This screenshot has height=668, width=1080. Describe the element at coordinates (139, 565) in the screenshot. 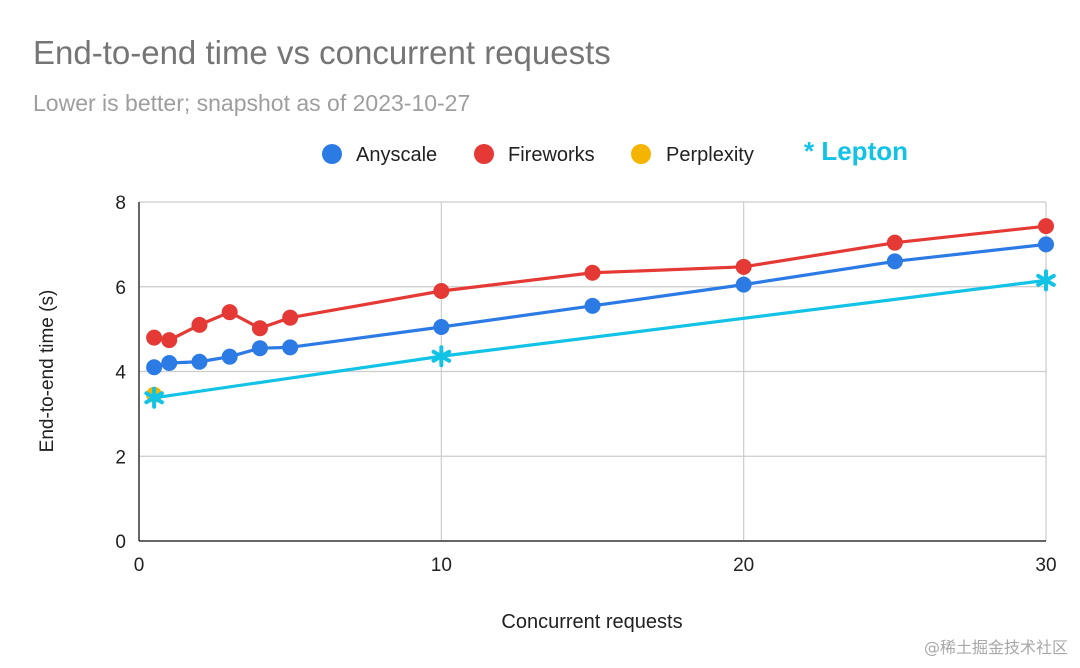

I see `x-tick-label: 0` at that location.